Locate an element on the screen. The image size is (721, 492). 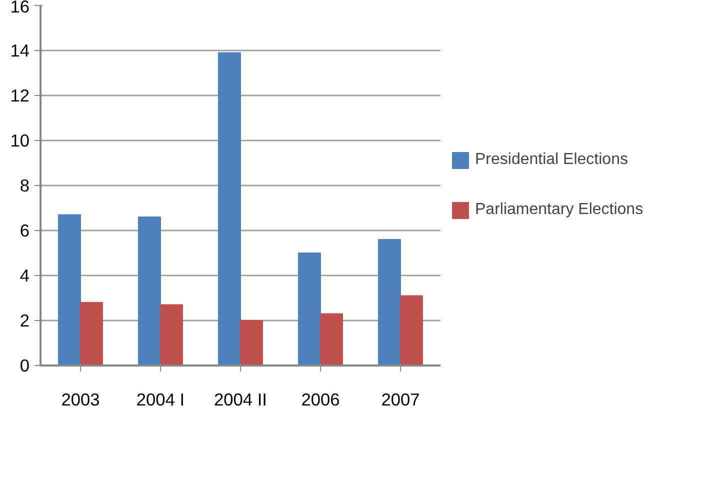
legend-label: Presidential Elections is located at coordinates (551, 160).